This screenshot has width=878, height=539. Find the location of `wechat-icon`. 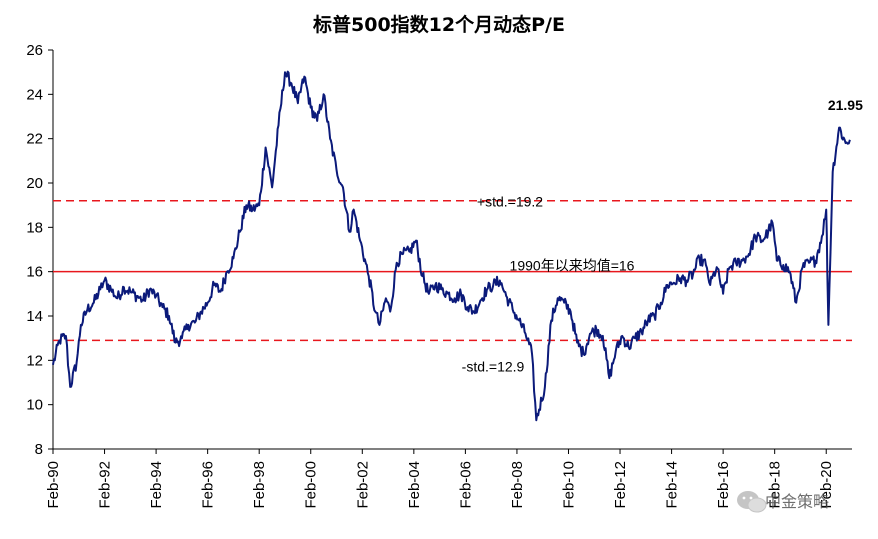

wechat-icon is located at coordinates (752, 502).